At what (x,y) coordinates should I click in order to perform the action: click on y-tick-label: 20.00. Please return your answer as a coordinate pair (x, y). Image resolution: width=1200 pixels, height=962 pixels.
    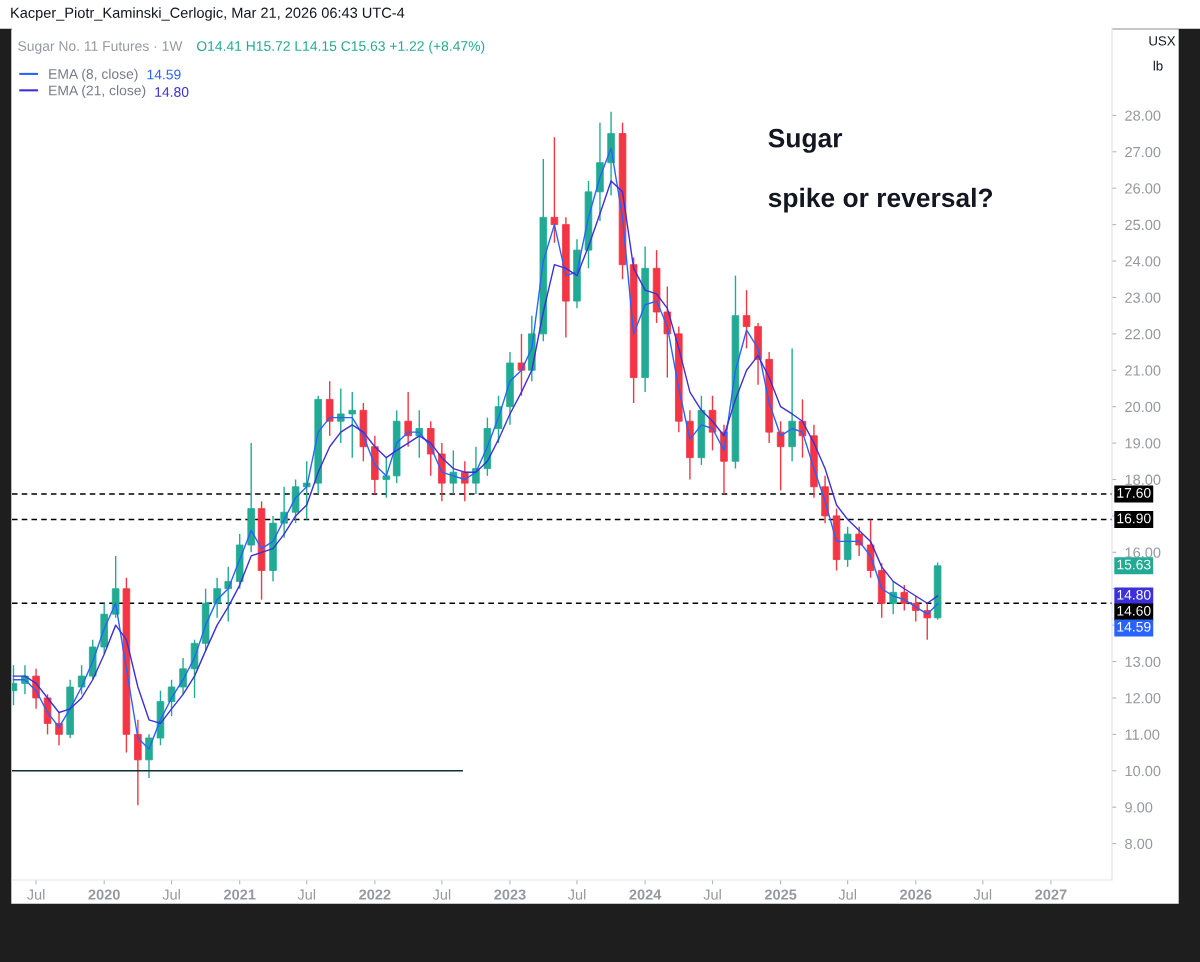
    Looking at the image, I should click on (1143, 407).